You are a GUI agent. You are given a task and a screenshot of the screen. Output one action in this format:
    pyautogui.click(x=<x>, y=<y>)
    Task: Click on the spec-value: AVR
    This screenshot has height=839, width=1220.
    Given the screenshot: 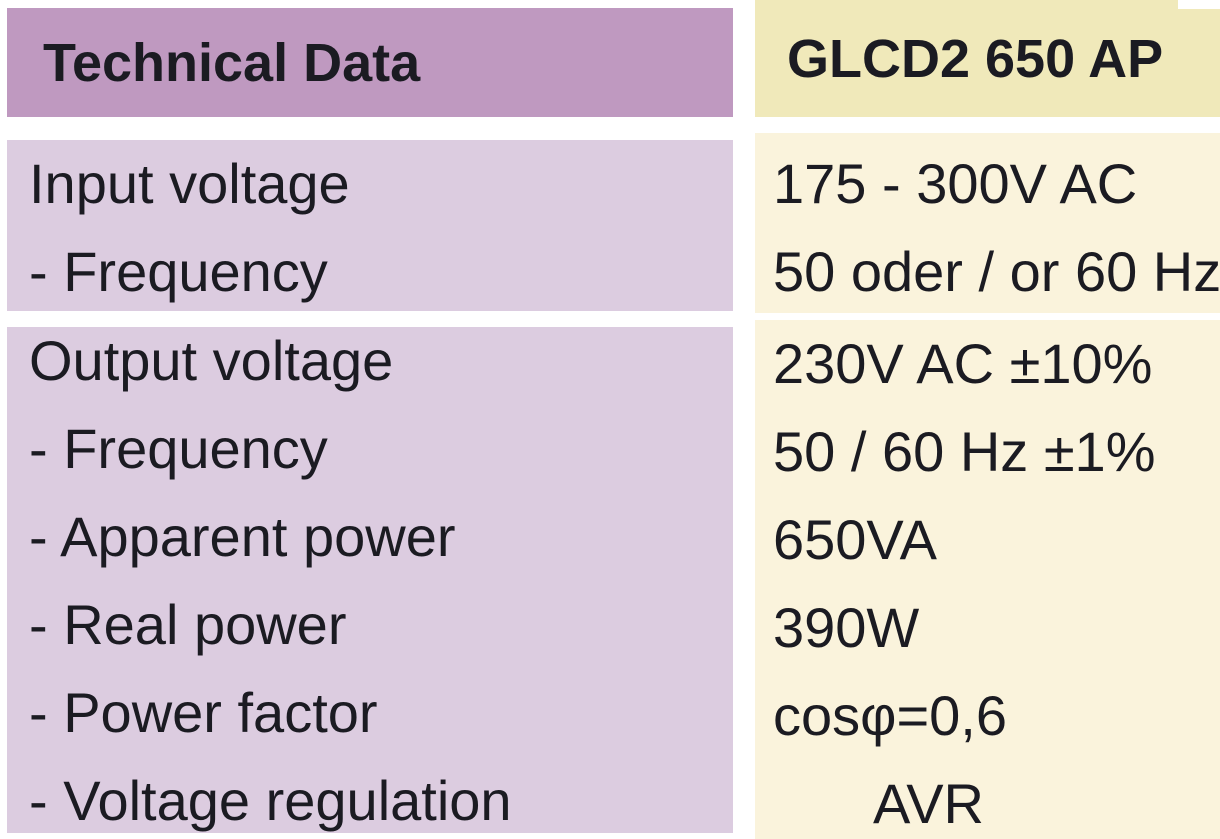 What is the action you would take?
    pyautogui.click(x=928, y=803)
    